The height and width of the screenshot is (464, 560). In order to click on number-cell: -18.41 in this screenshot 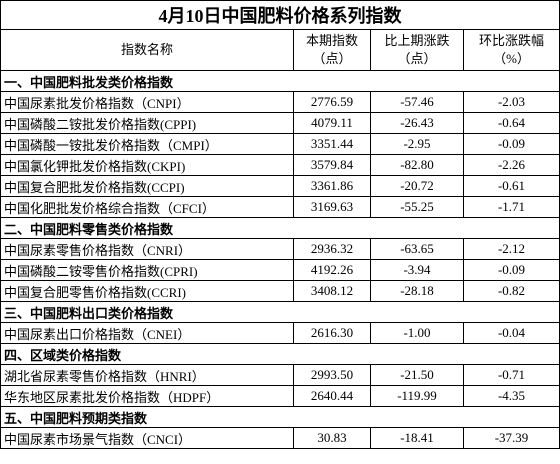, I will do `click(417, 438)`.